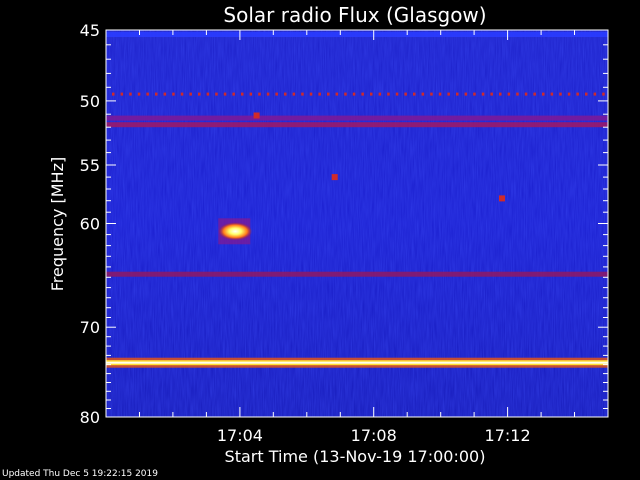 The image size is (640, 480). Describe the element at coordinates (357, 362) in the screenshot. I see `band-5-core` at that location.